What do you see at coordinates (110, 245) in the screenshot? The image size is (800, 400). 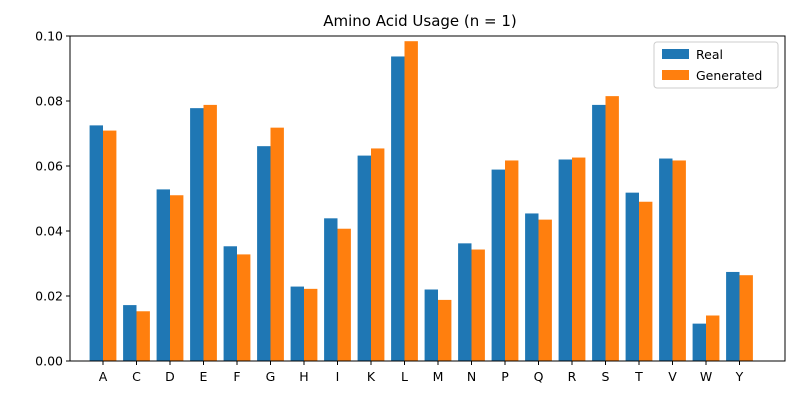 I see `bar-generated-A` at bounding box center [110, 245].